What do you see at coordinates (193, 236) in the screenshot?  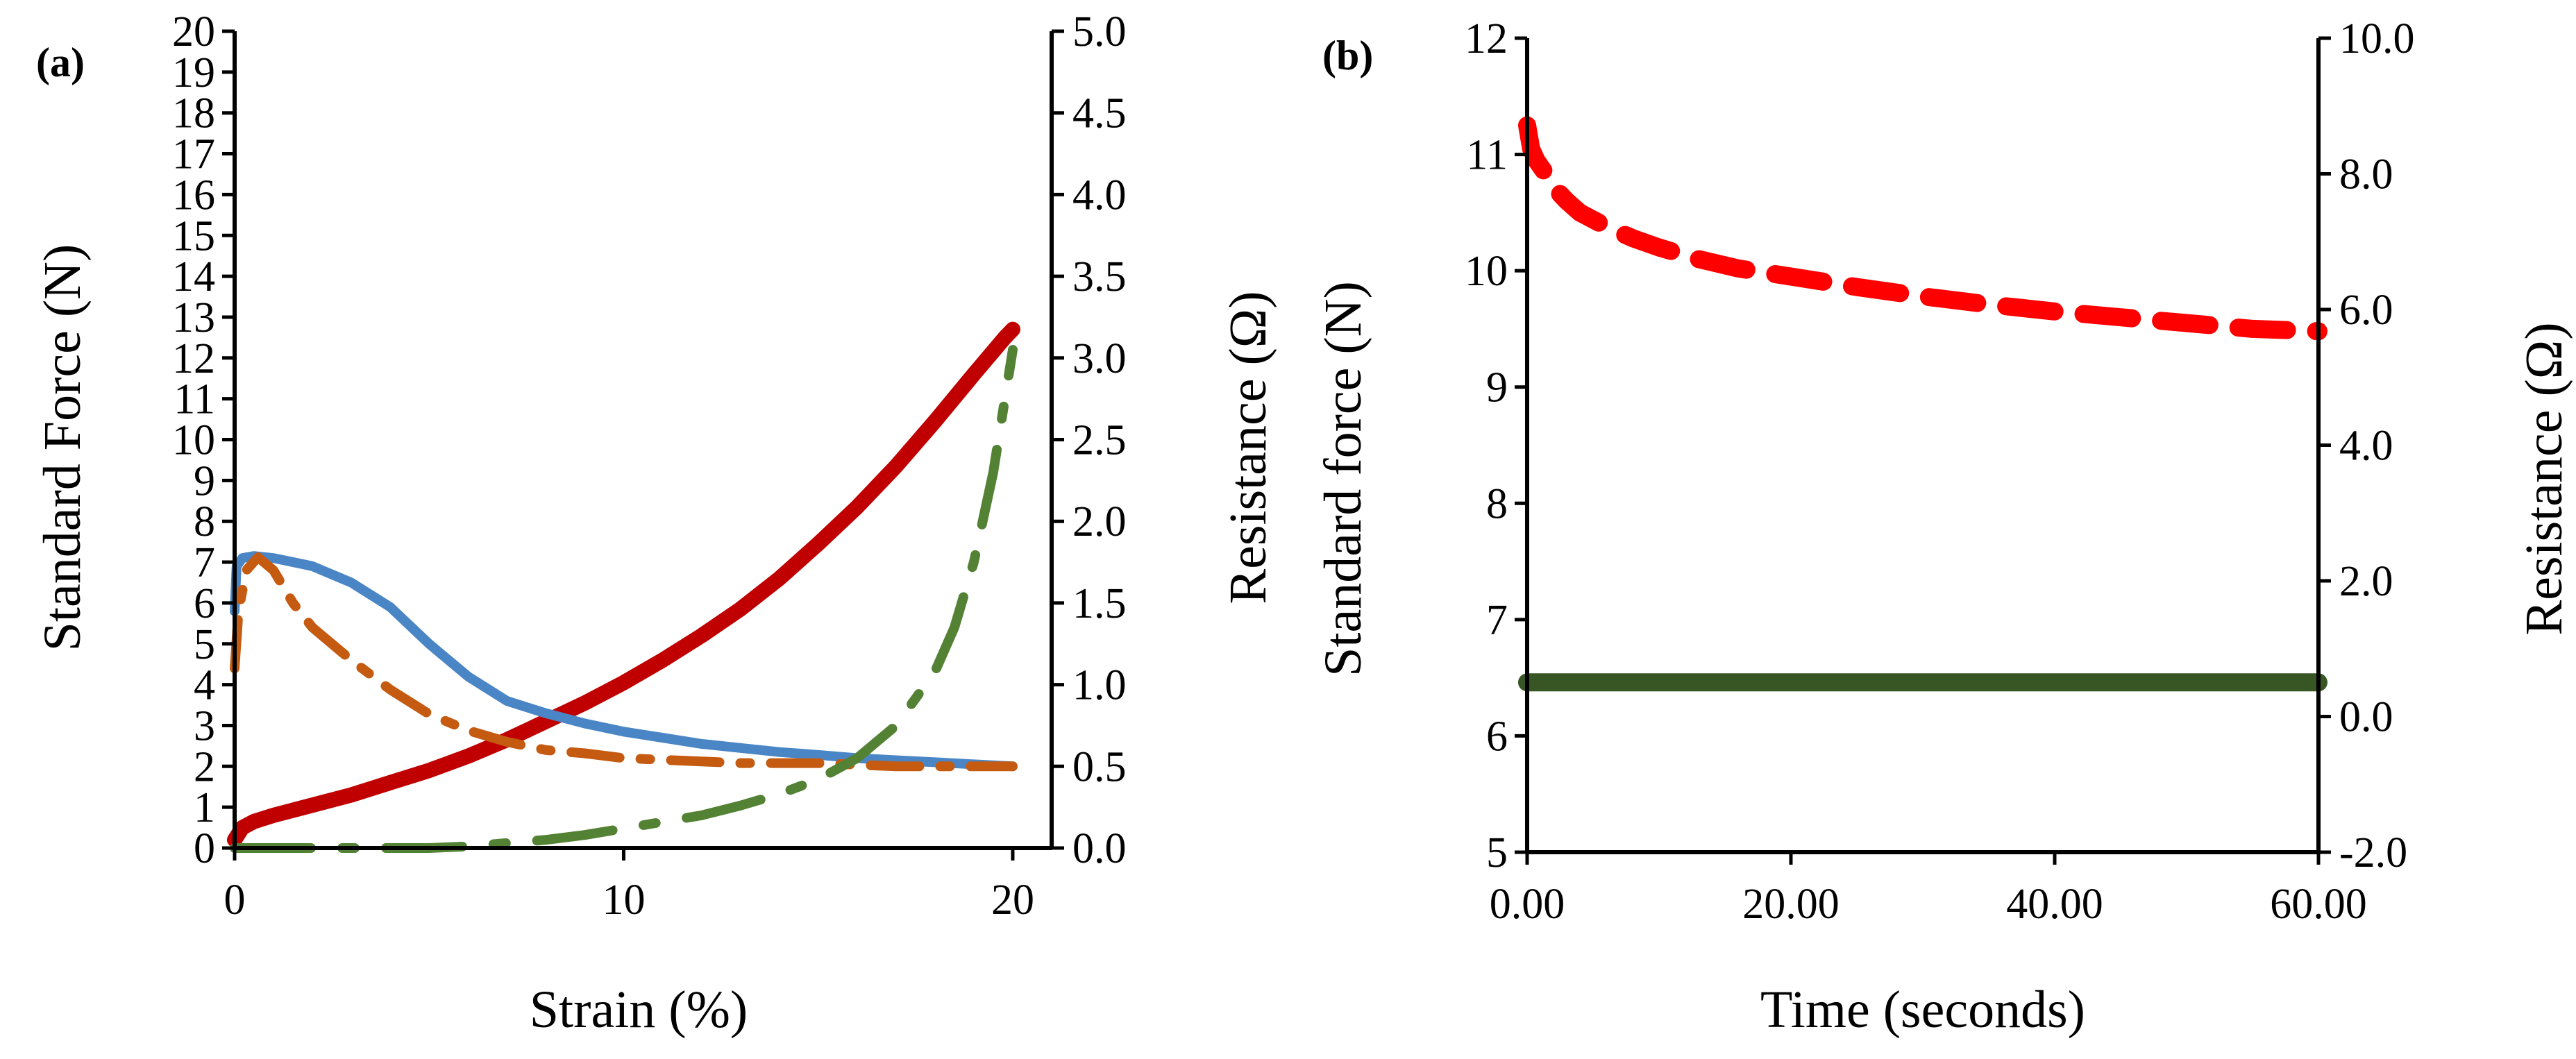 I see `y-tick-label: 15` at bounding box center [193, 236].